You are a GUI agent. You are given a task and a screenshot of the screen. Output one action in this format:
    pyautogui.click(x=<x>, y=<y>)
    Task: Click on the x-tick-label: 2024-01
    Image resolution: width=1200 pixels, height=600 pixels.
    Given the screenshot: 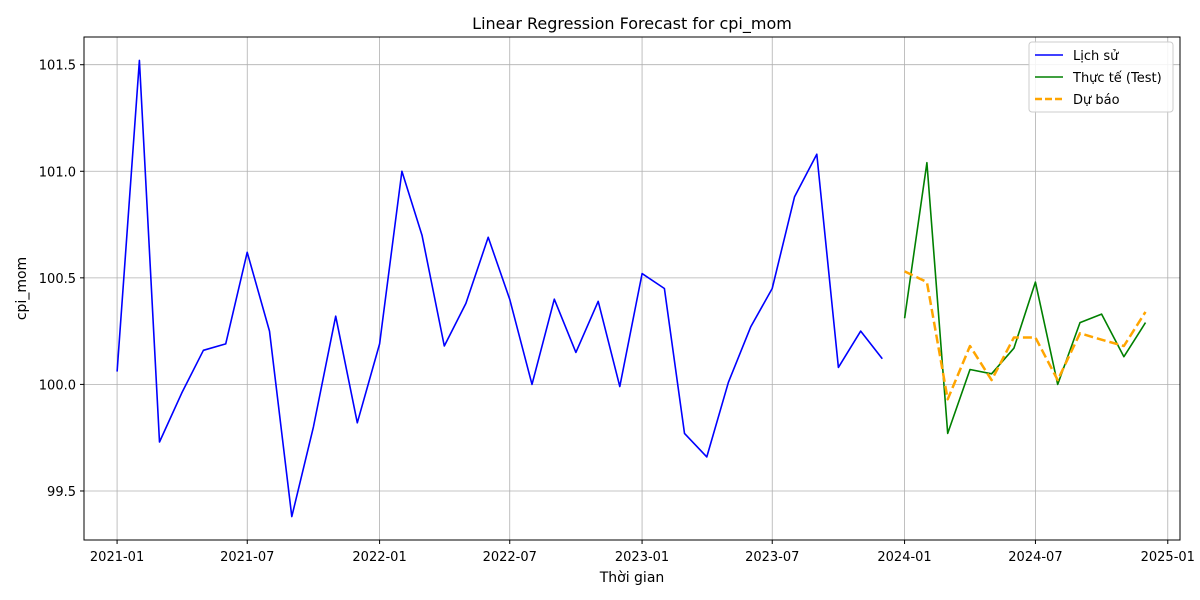 What is the action you would take?
    pyautogui.click(x=904, y=557)
    